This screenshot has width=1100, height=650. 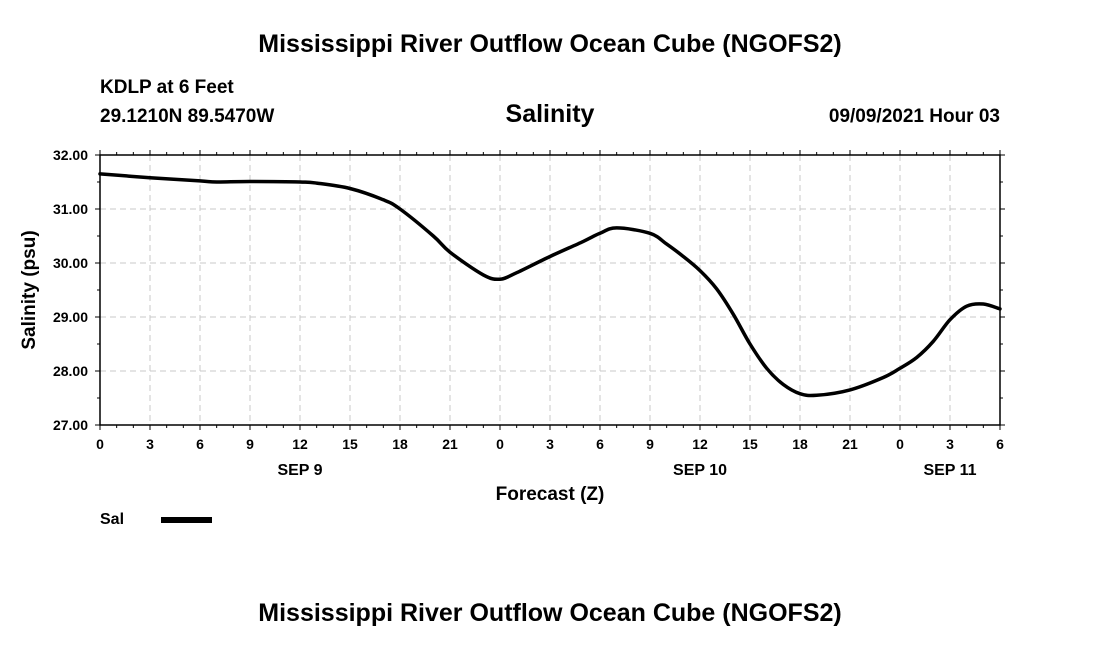 I want to click on y-tick-label: 27.00, so click(x=70, y=425).